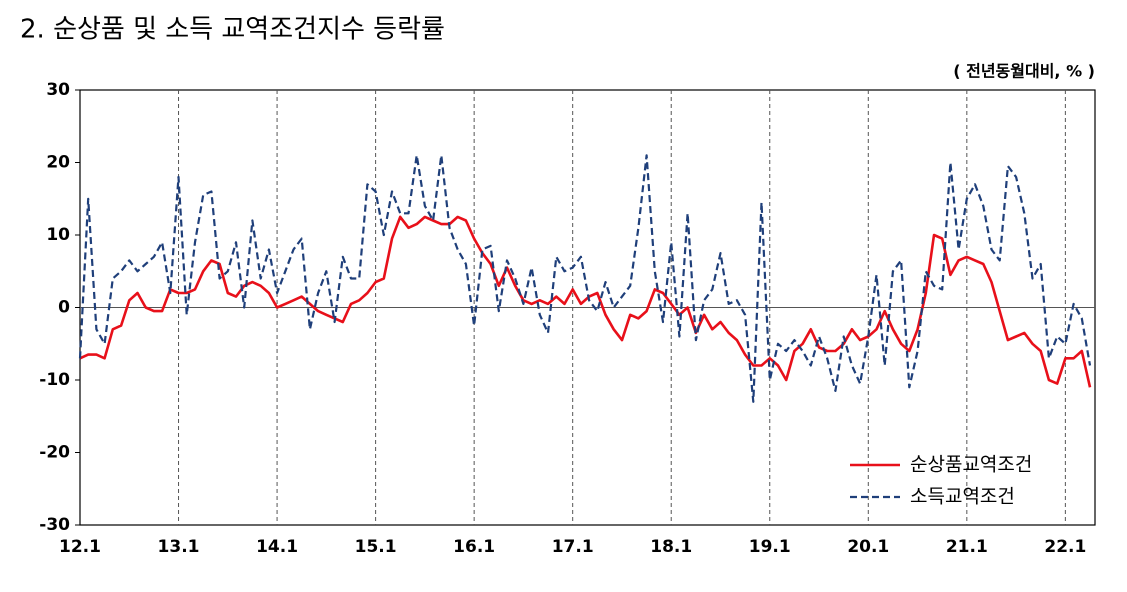  I want to click on y-tick-label: -10, so click(54, 380).